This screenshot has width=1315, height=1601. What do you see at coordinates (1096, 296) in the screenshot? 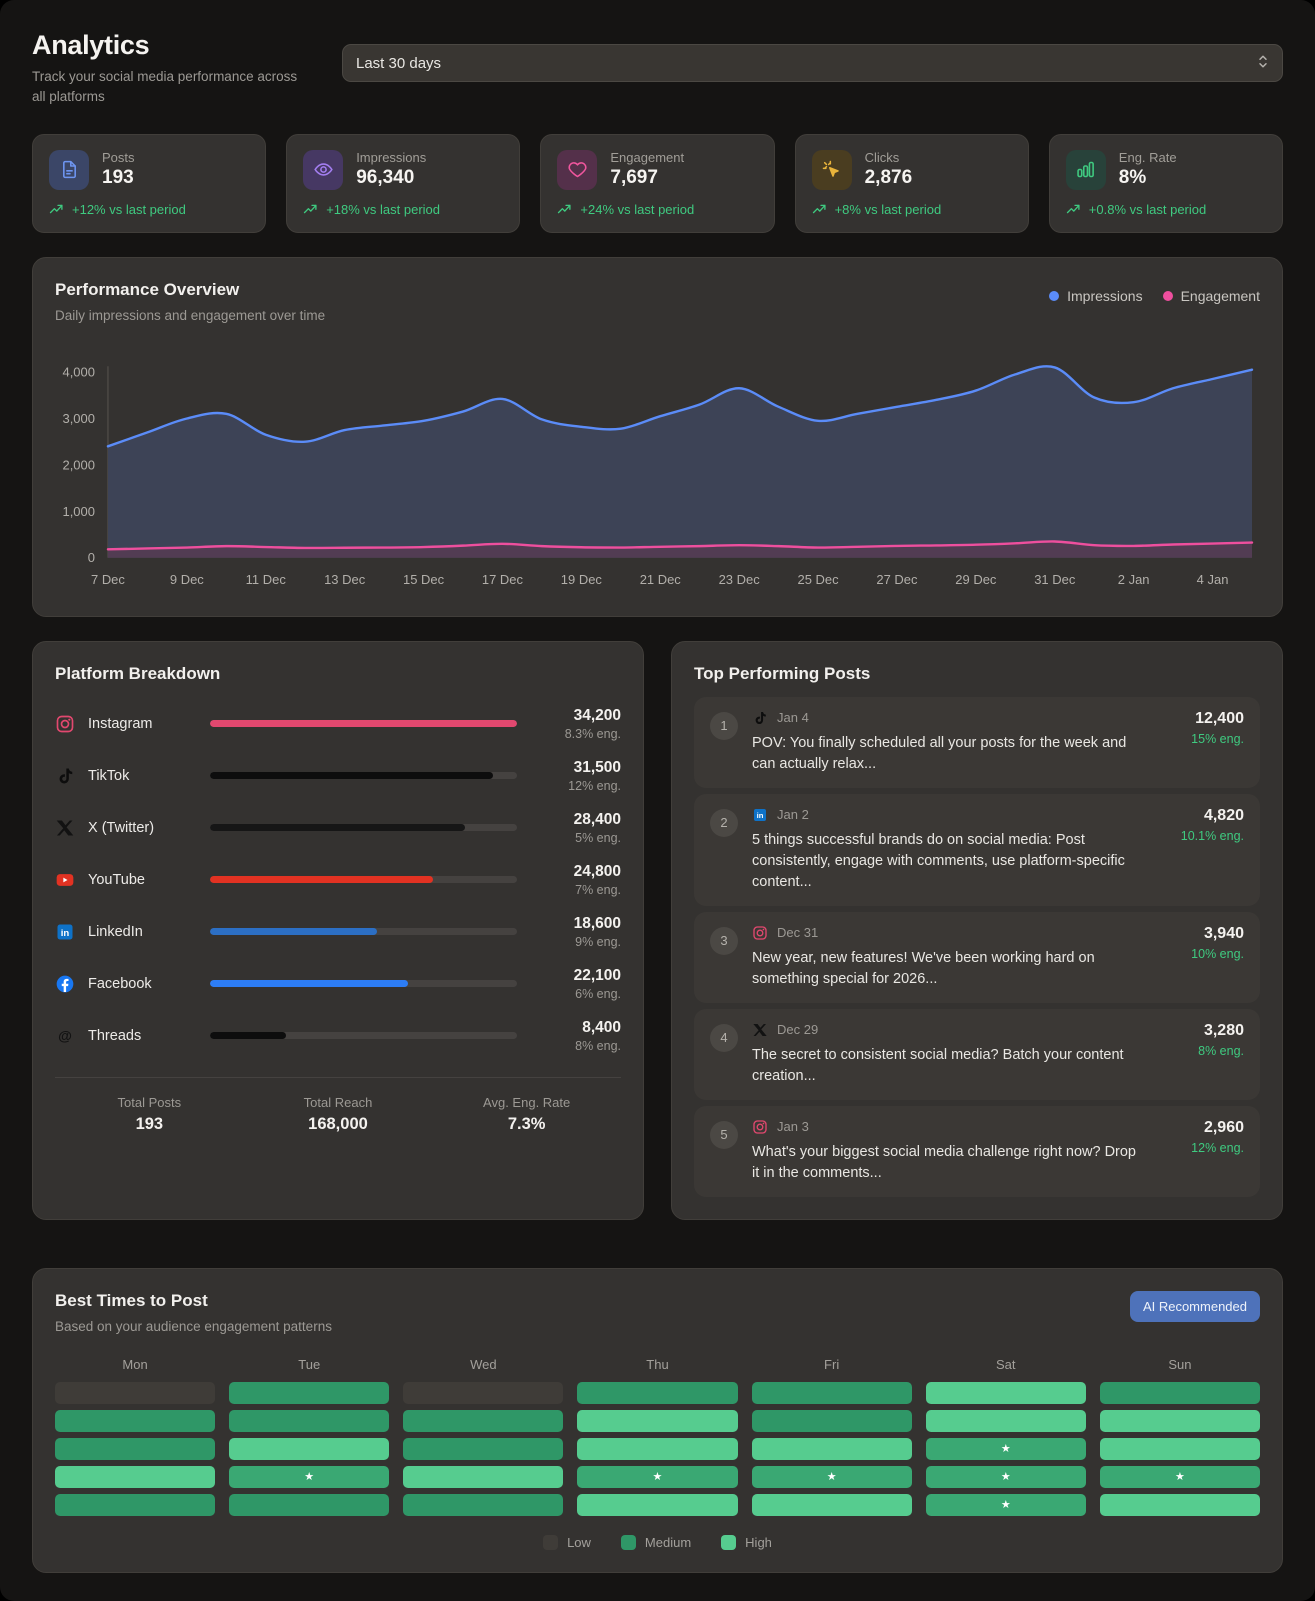
I see `legend-item-impressions: Impressions` at bounding box center [1096, 296].